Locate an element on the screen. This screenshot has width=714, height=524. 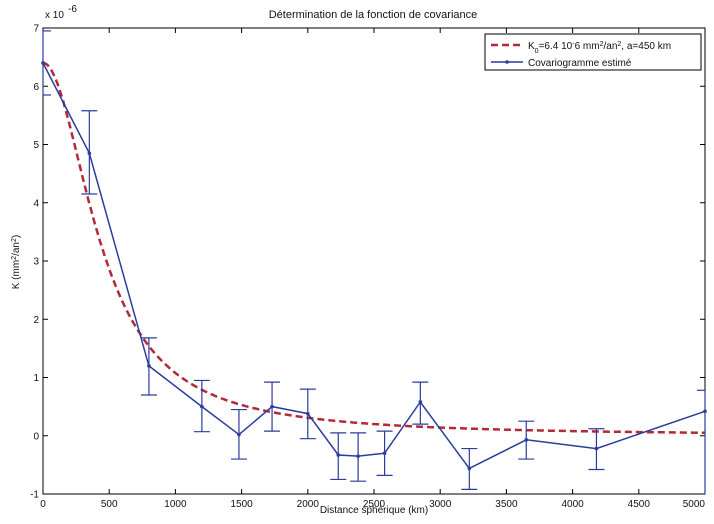
y-tick-label: 6 is located at coordinates (36, 87).